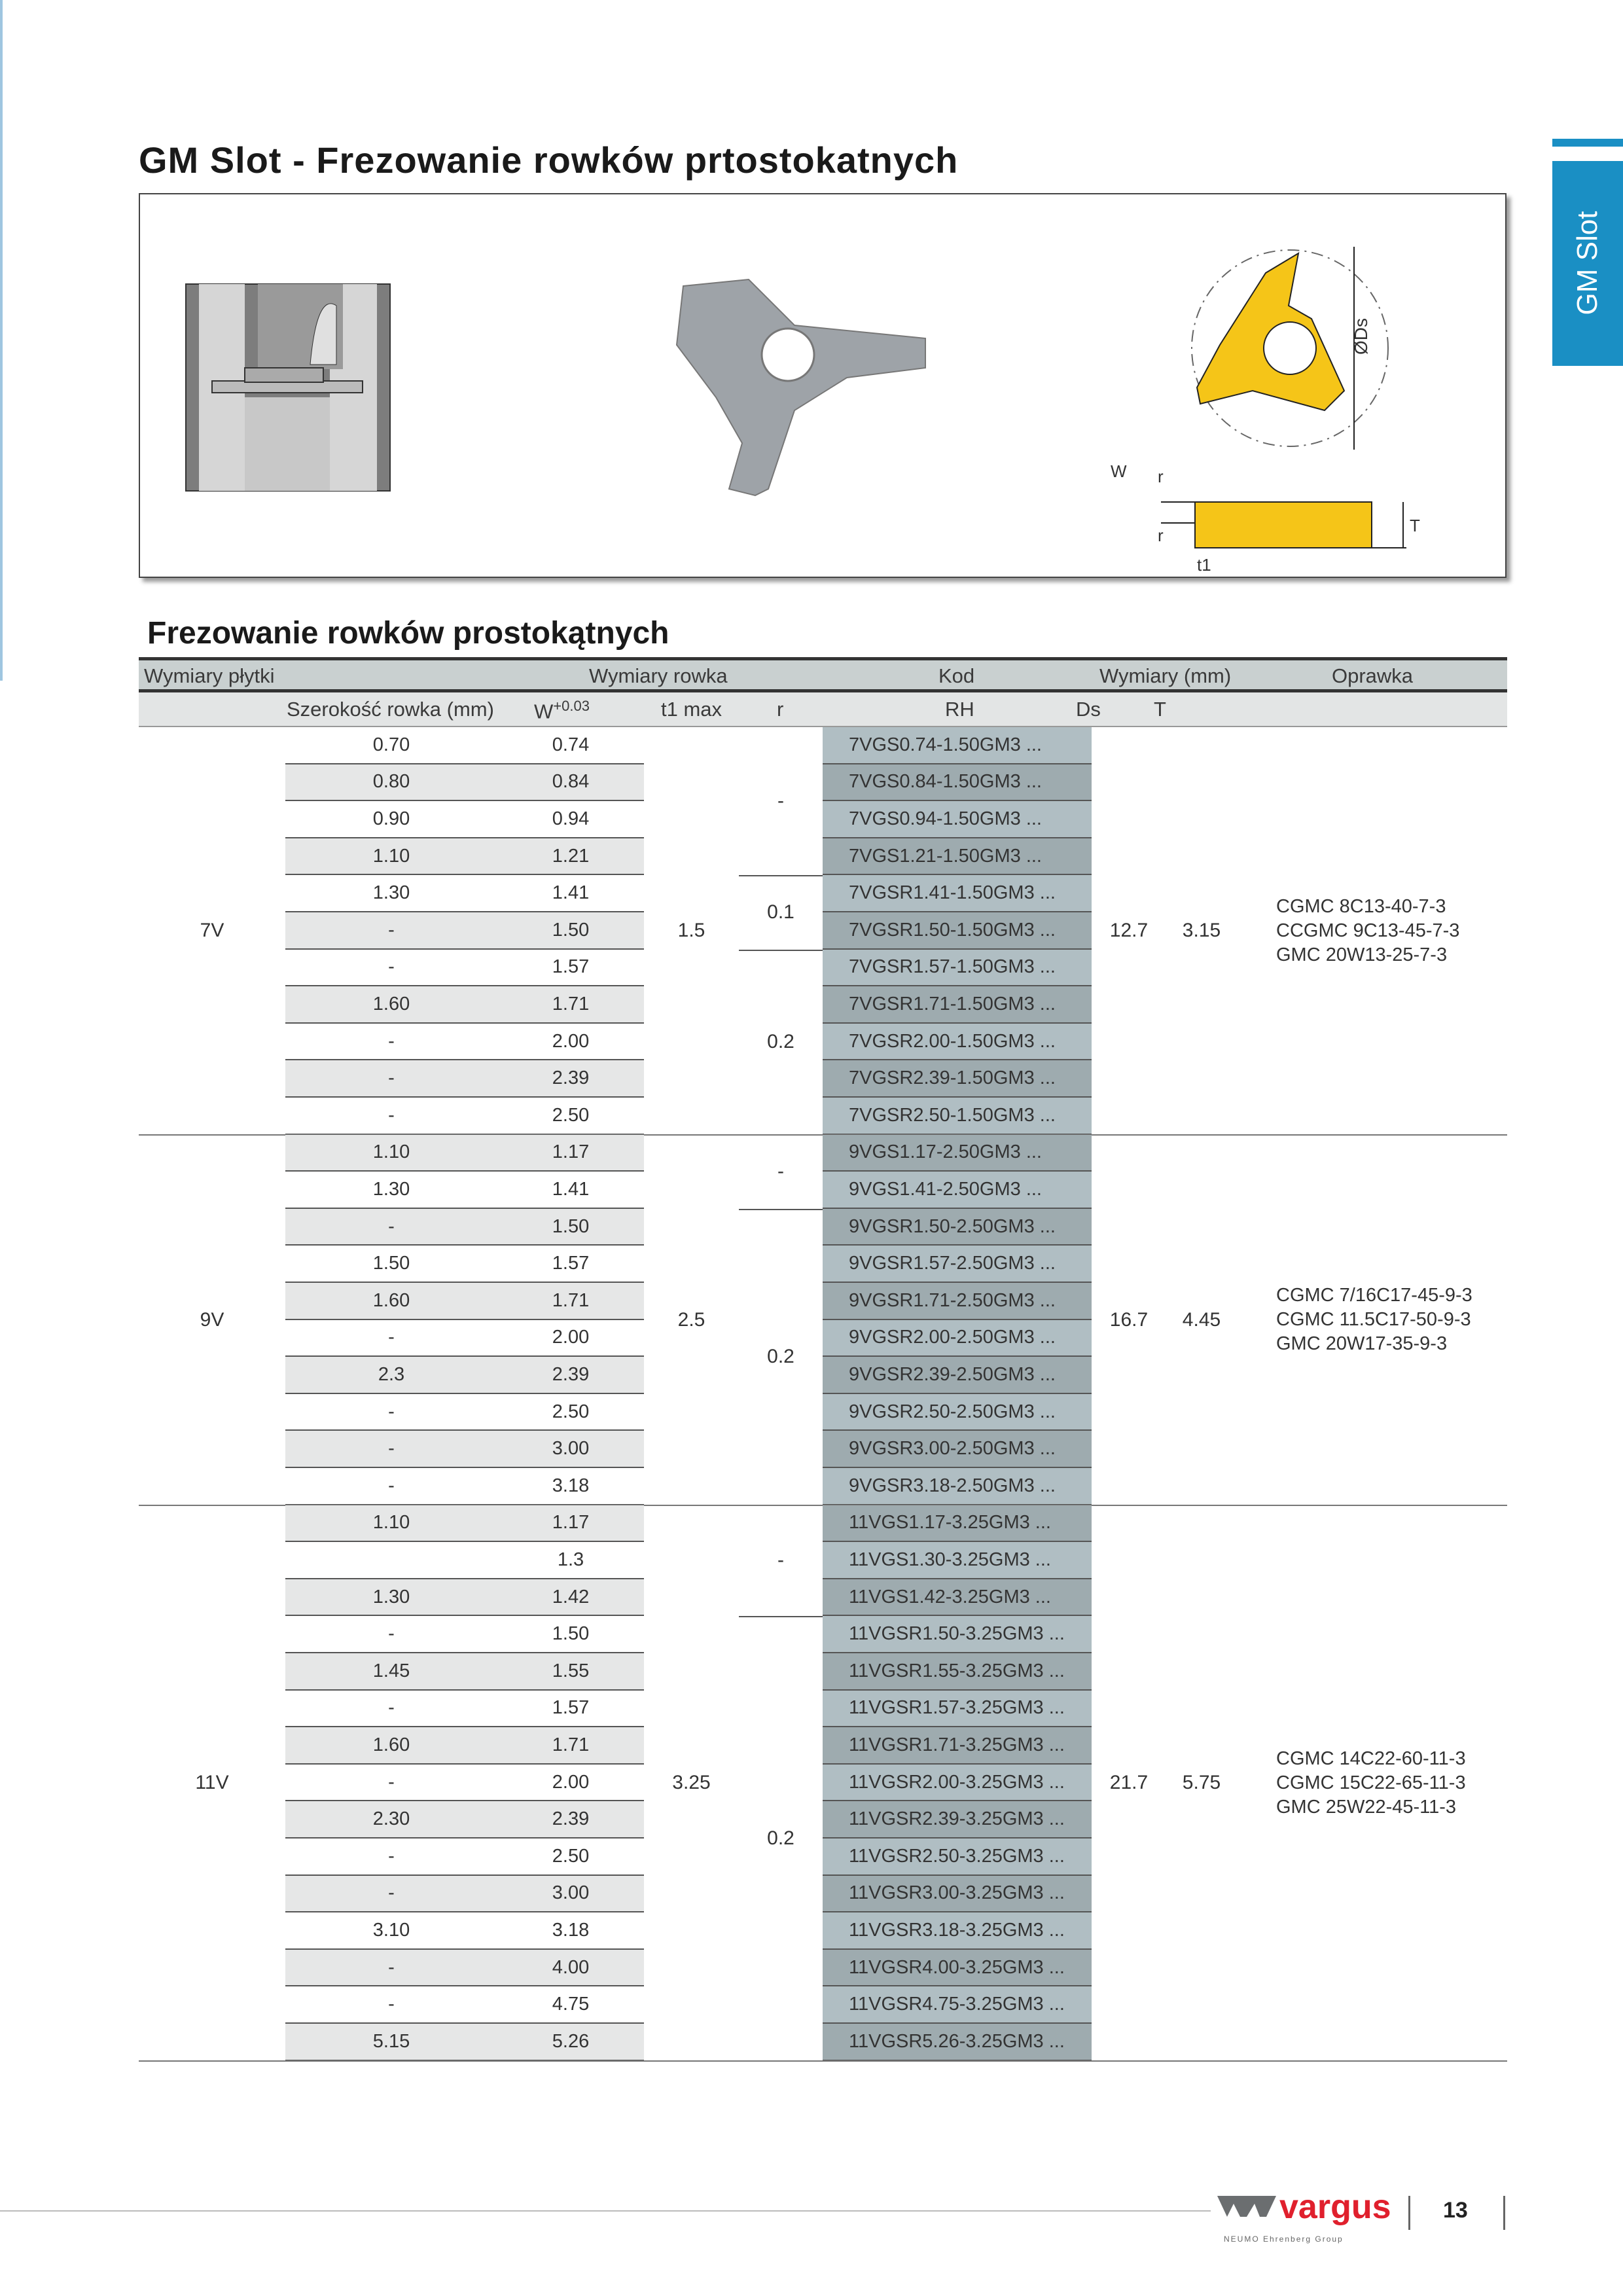 The image size is (1623, 2296). Describe the element at coordinates (391, 819) in the screenshot. I see `groove-width-cell: 0.90` at that location.